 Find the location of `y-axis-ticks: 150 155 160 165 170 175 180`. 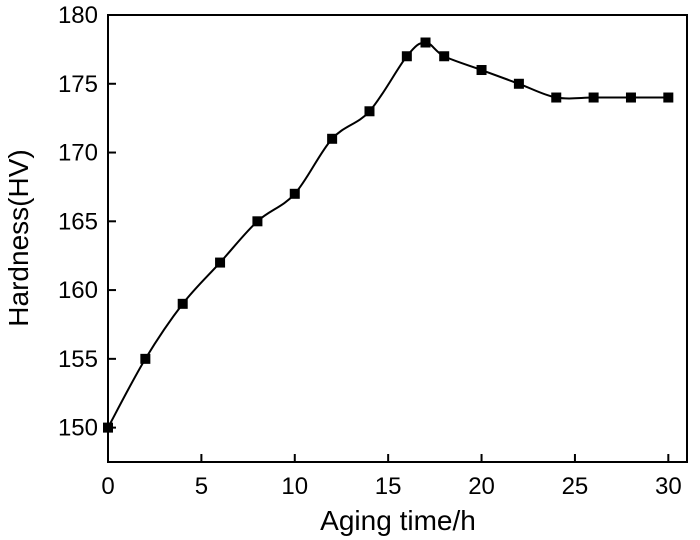

y-axis-ticks: 150 155 160 165 170 175 180 is located at coordinates (87, 222).